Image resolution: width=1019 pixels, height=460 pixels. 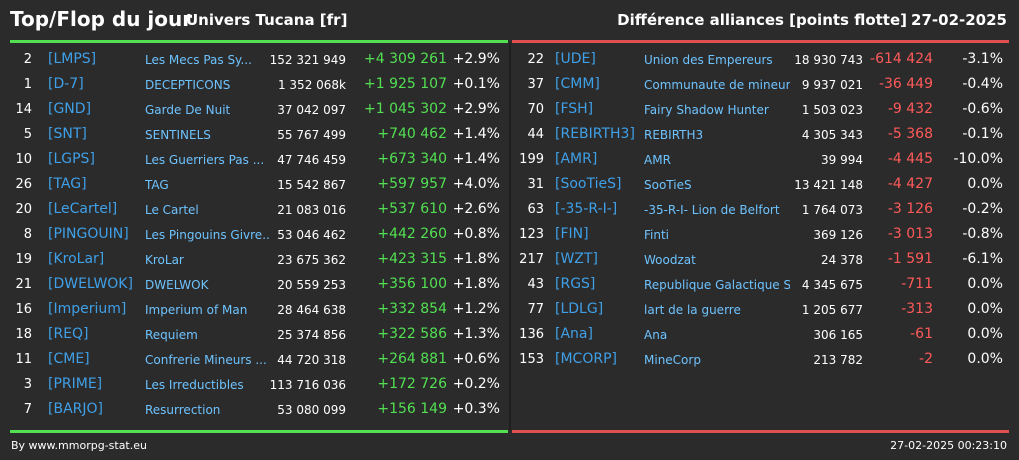 What do you see at coordinates (72, 59) in the screenshot?
I see `alliance-tag-link: [LMPS]` at bounding box center [72, 59].